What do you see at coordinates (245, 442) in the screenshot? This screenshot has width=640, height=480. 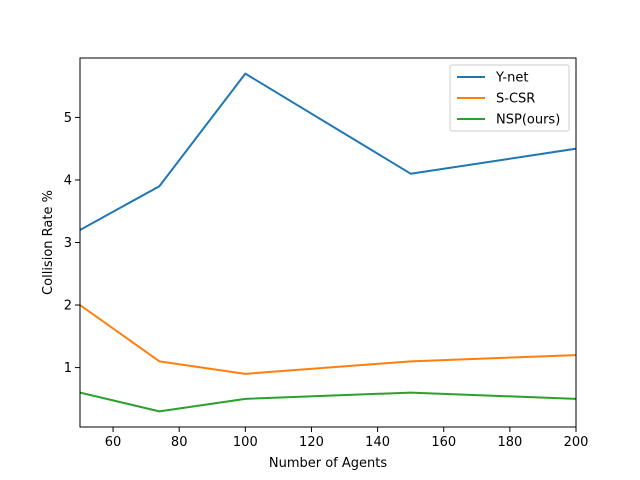 I see `x-tick-label: 100` at bounding box center [245, 442].